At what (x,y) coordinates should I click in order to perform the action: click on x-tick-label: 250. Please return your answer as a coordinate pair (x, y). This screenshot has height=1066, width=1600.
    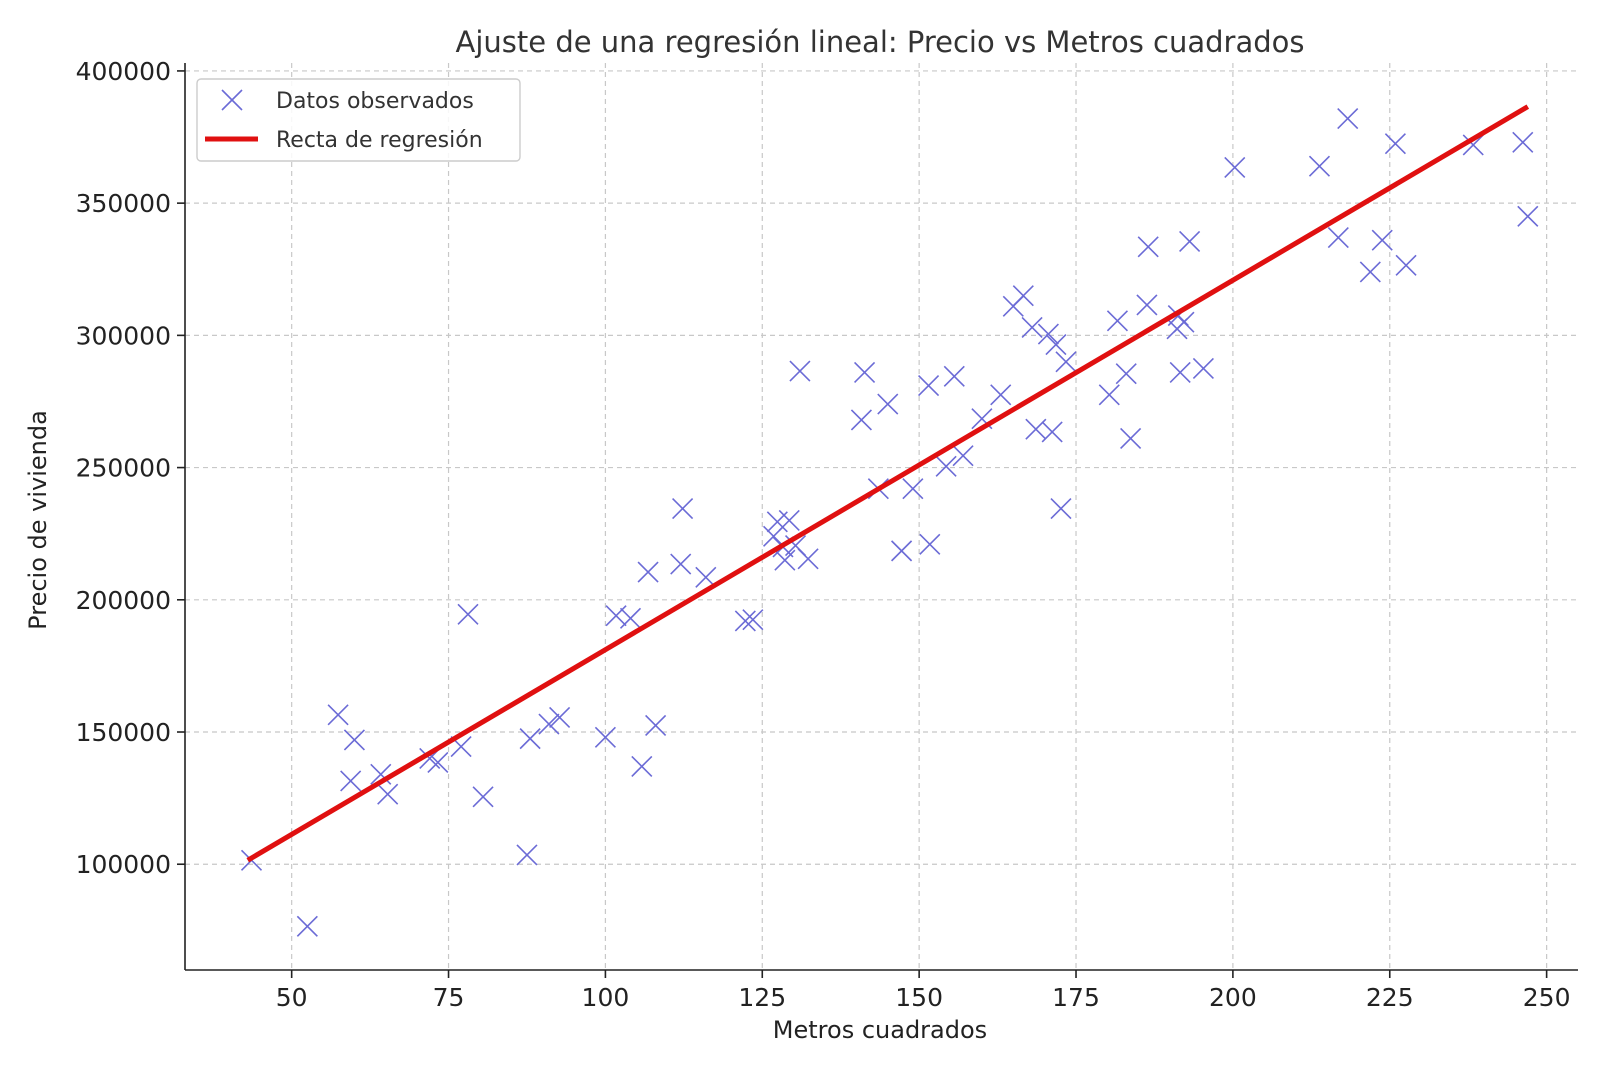
    Looking at the image, I should click on (1547, 997).